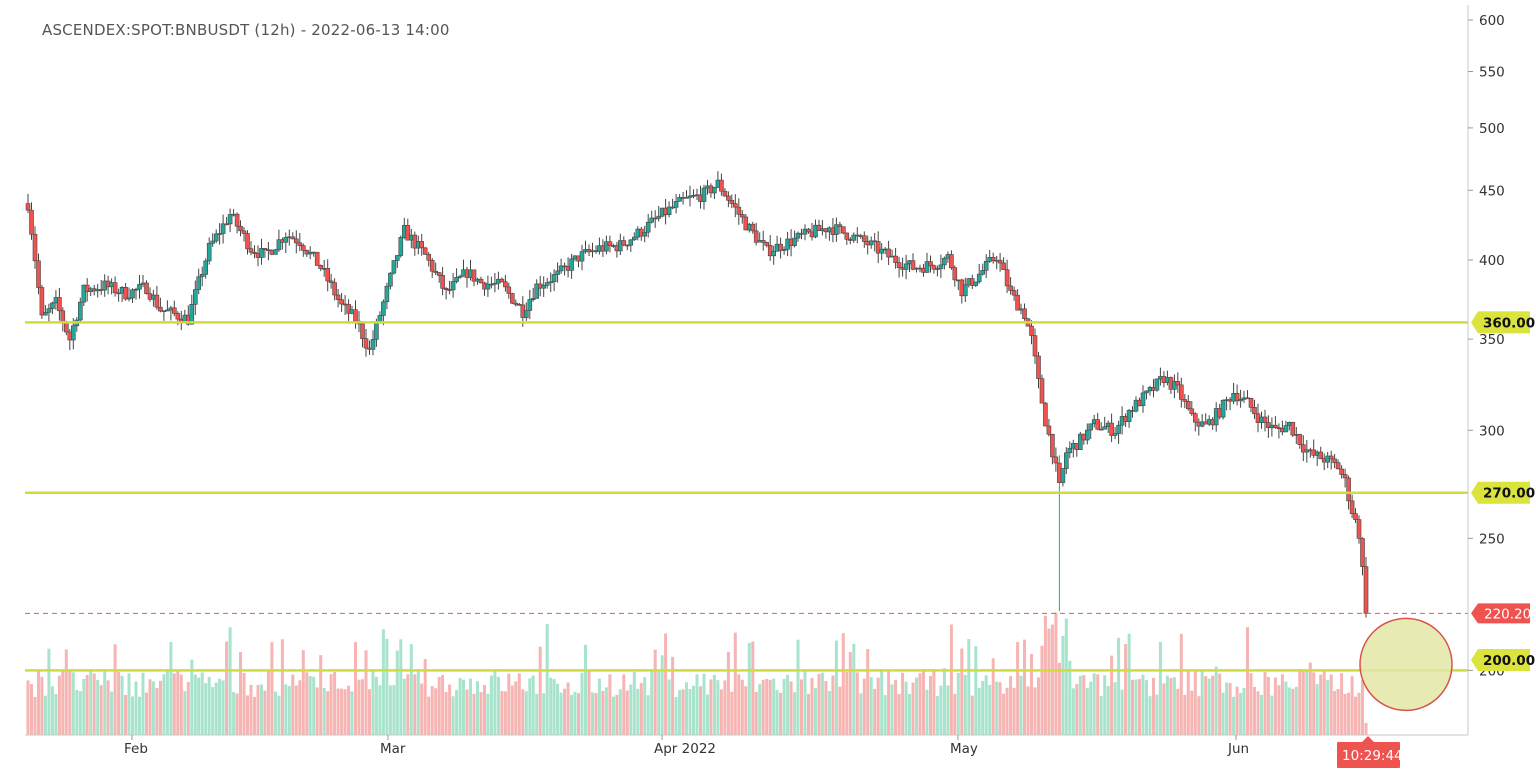 This screenshot has height=780, width=1536. What do you see at coordinates (1492, 129) in the screenshot?
I see `y-tick-label: 500` at bounding box center [1492, 129].